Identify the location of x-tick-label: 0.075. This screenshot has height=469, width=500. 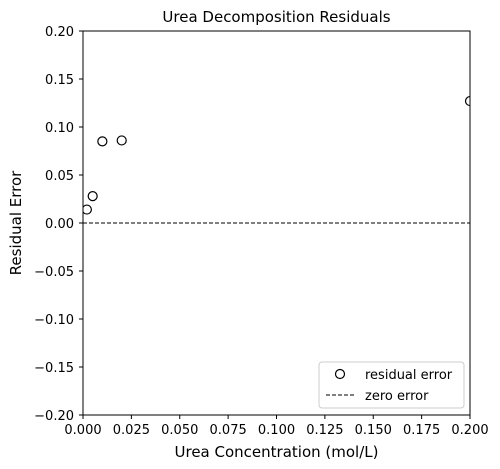
(228, 430).